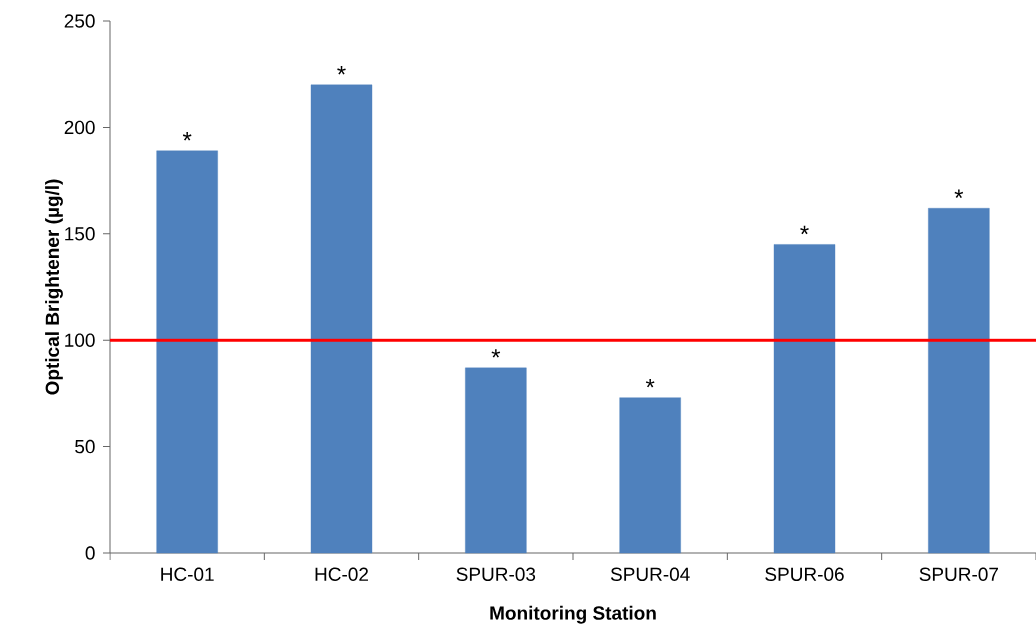 The image size is (1036, 643). Describe the element at coordinates (80, 234) in the screenshot. I see `y-tick-label: 150` at that location.